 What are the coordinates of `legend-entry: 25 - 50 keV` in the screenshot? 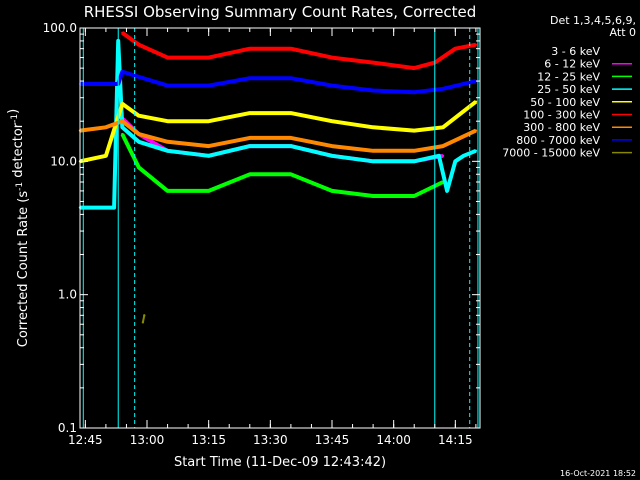 It's located at (584, 89).